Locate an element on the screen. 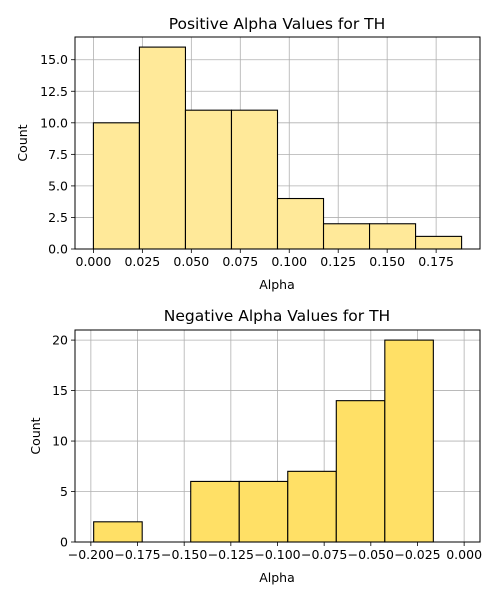  x-tick-label: 0.100 is located at coordinates (289, 261).